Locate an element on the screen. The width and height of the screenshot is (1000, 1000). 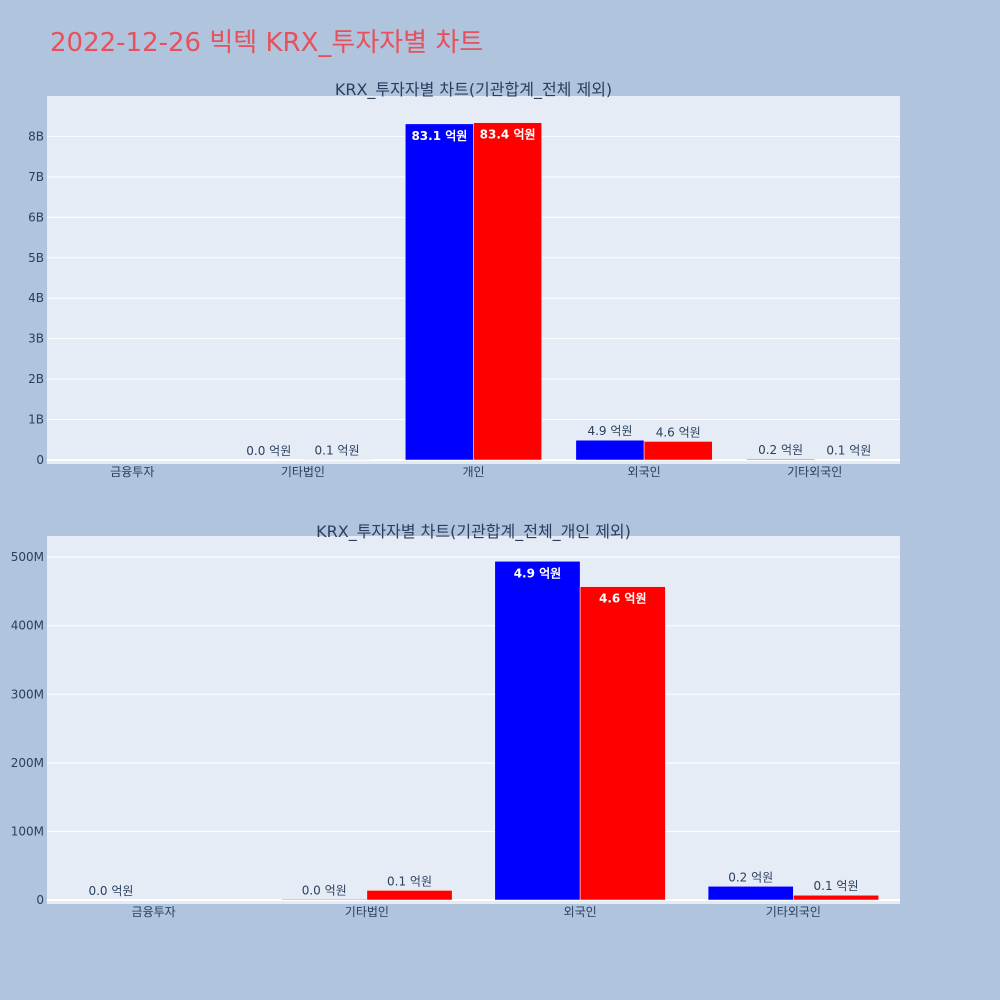
chart-title: KRX_투자자별 차트(기관합계_전체 제외) is located at coordinates (473, 90).